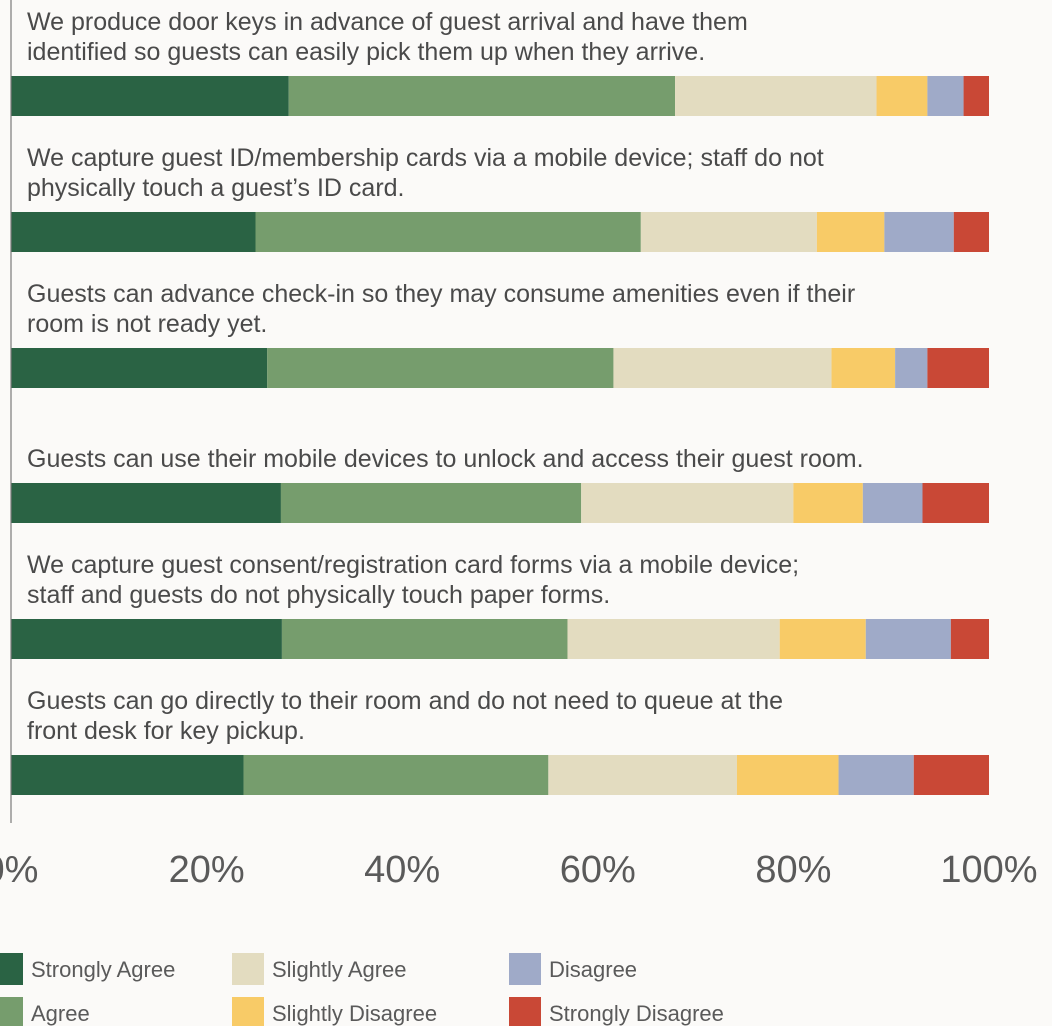  Describe the element at coordinates (793, 870) in the screenshot. I see `x-tick-label-5: 80%` at that location.